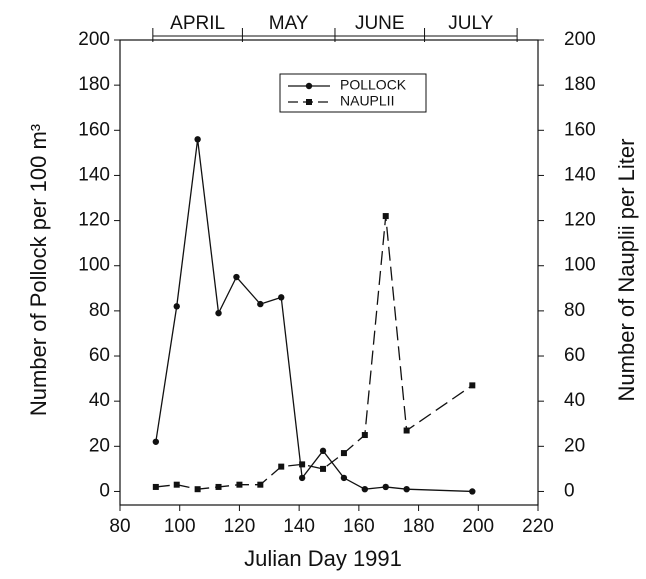  Describe the element at coordinates (99, 400) in the screenshot. I see `y-tick-label: 40` at that location.